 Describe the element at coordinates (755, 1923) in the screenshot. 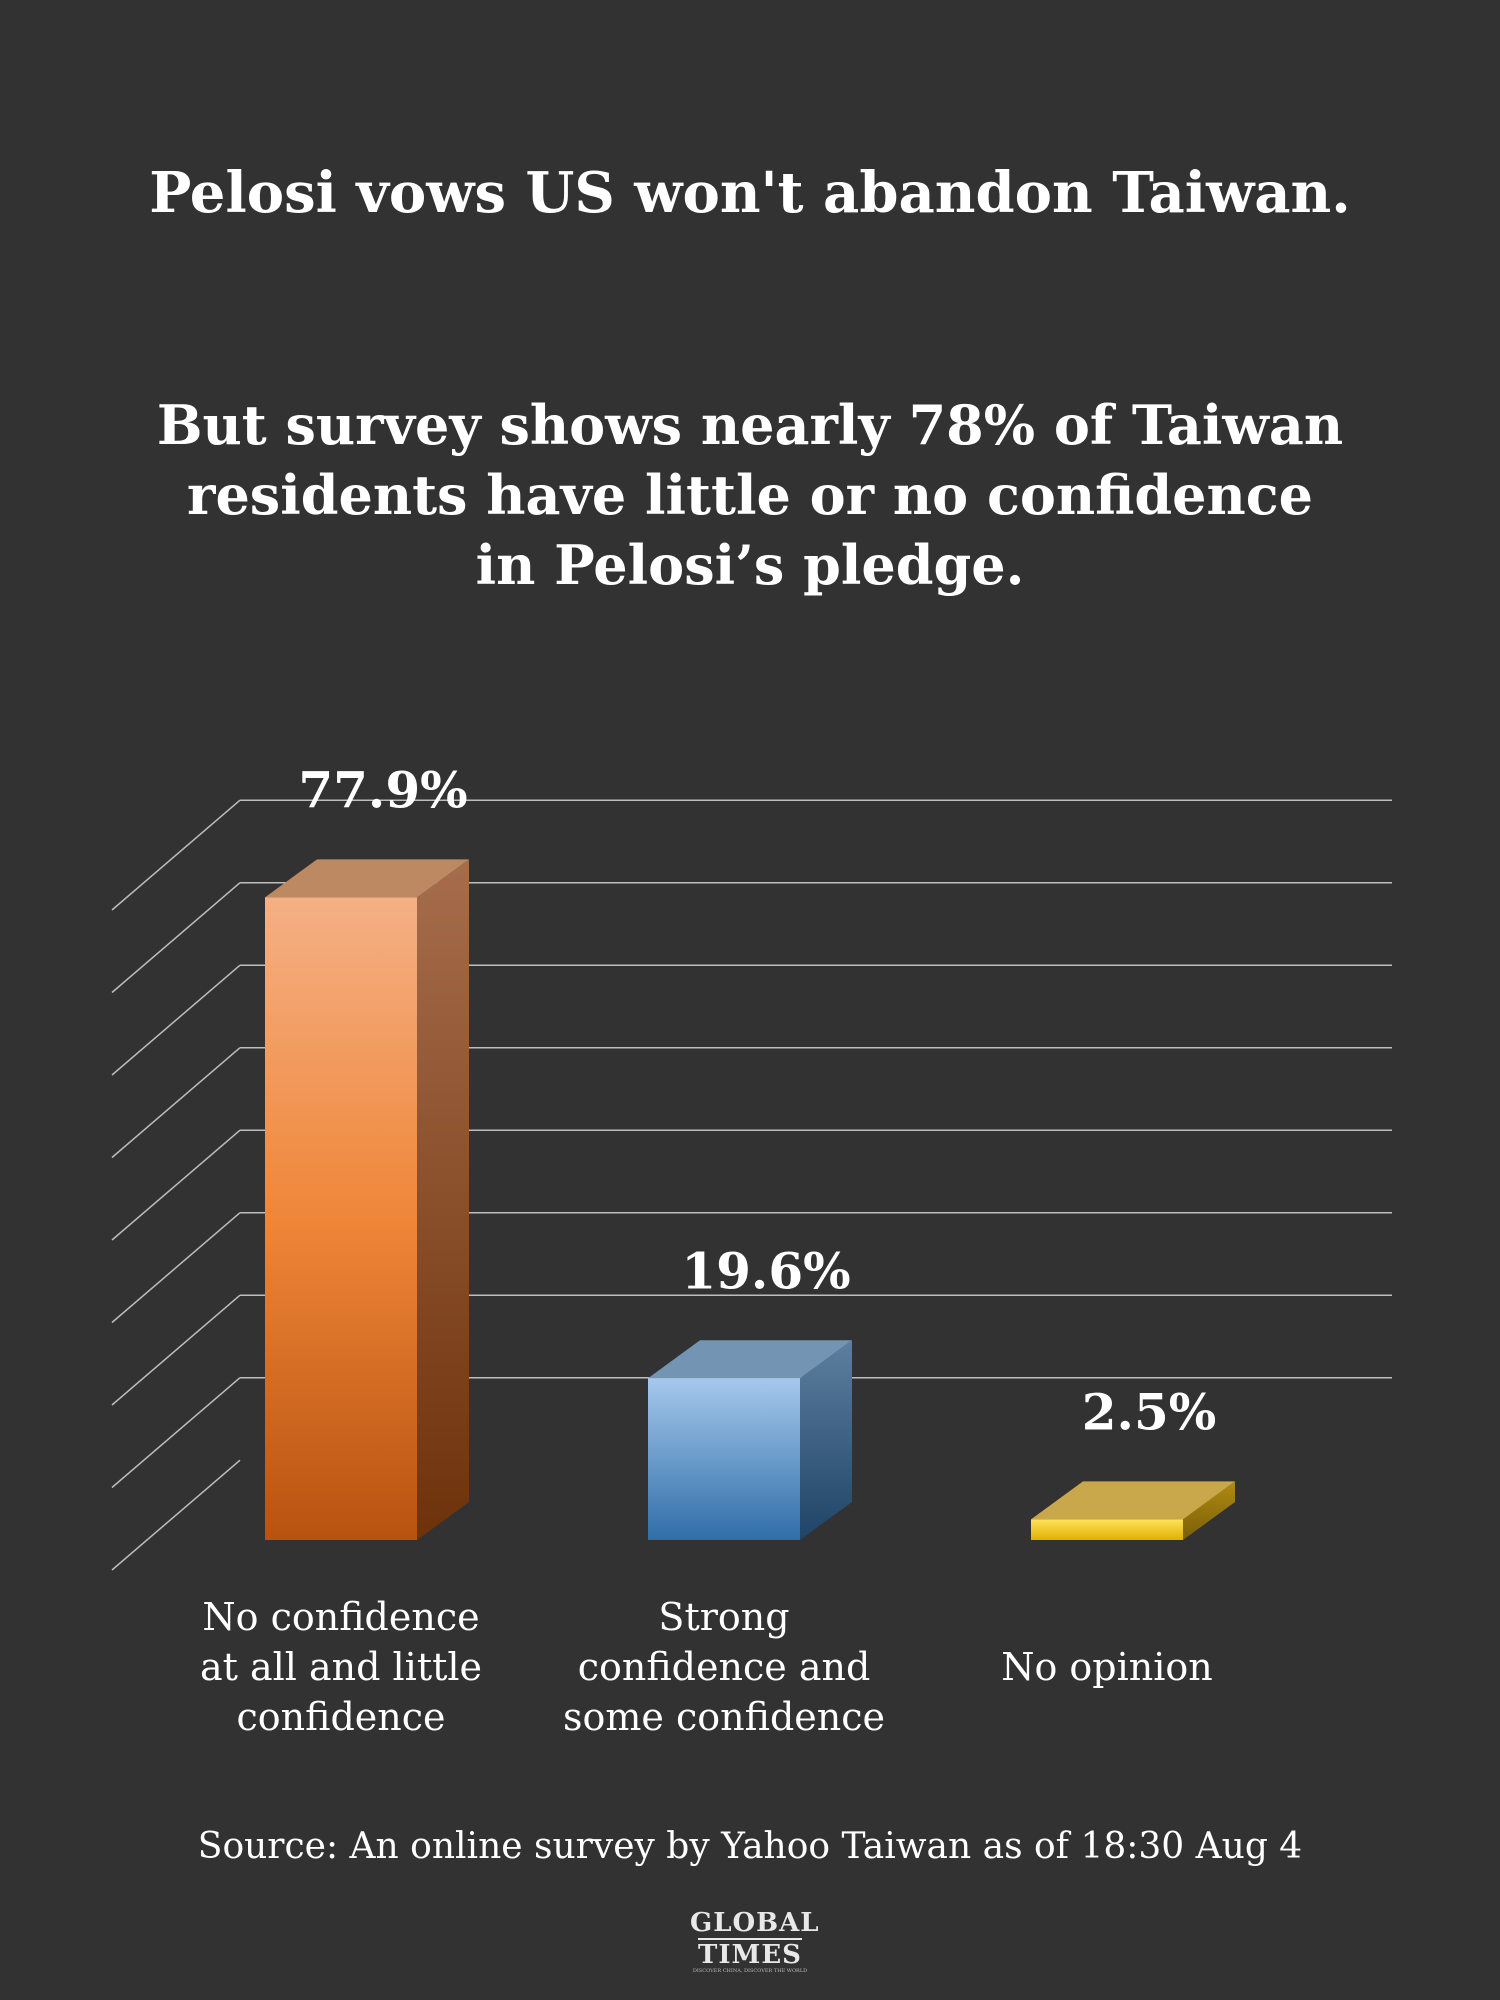

I see `logo-text-top: GLOBAL` at that location.